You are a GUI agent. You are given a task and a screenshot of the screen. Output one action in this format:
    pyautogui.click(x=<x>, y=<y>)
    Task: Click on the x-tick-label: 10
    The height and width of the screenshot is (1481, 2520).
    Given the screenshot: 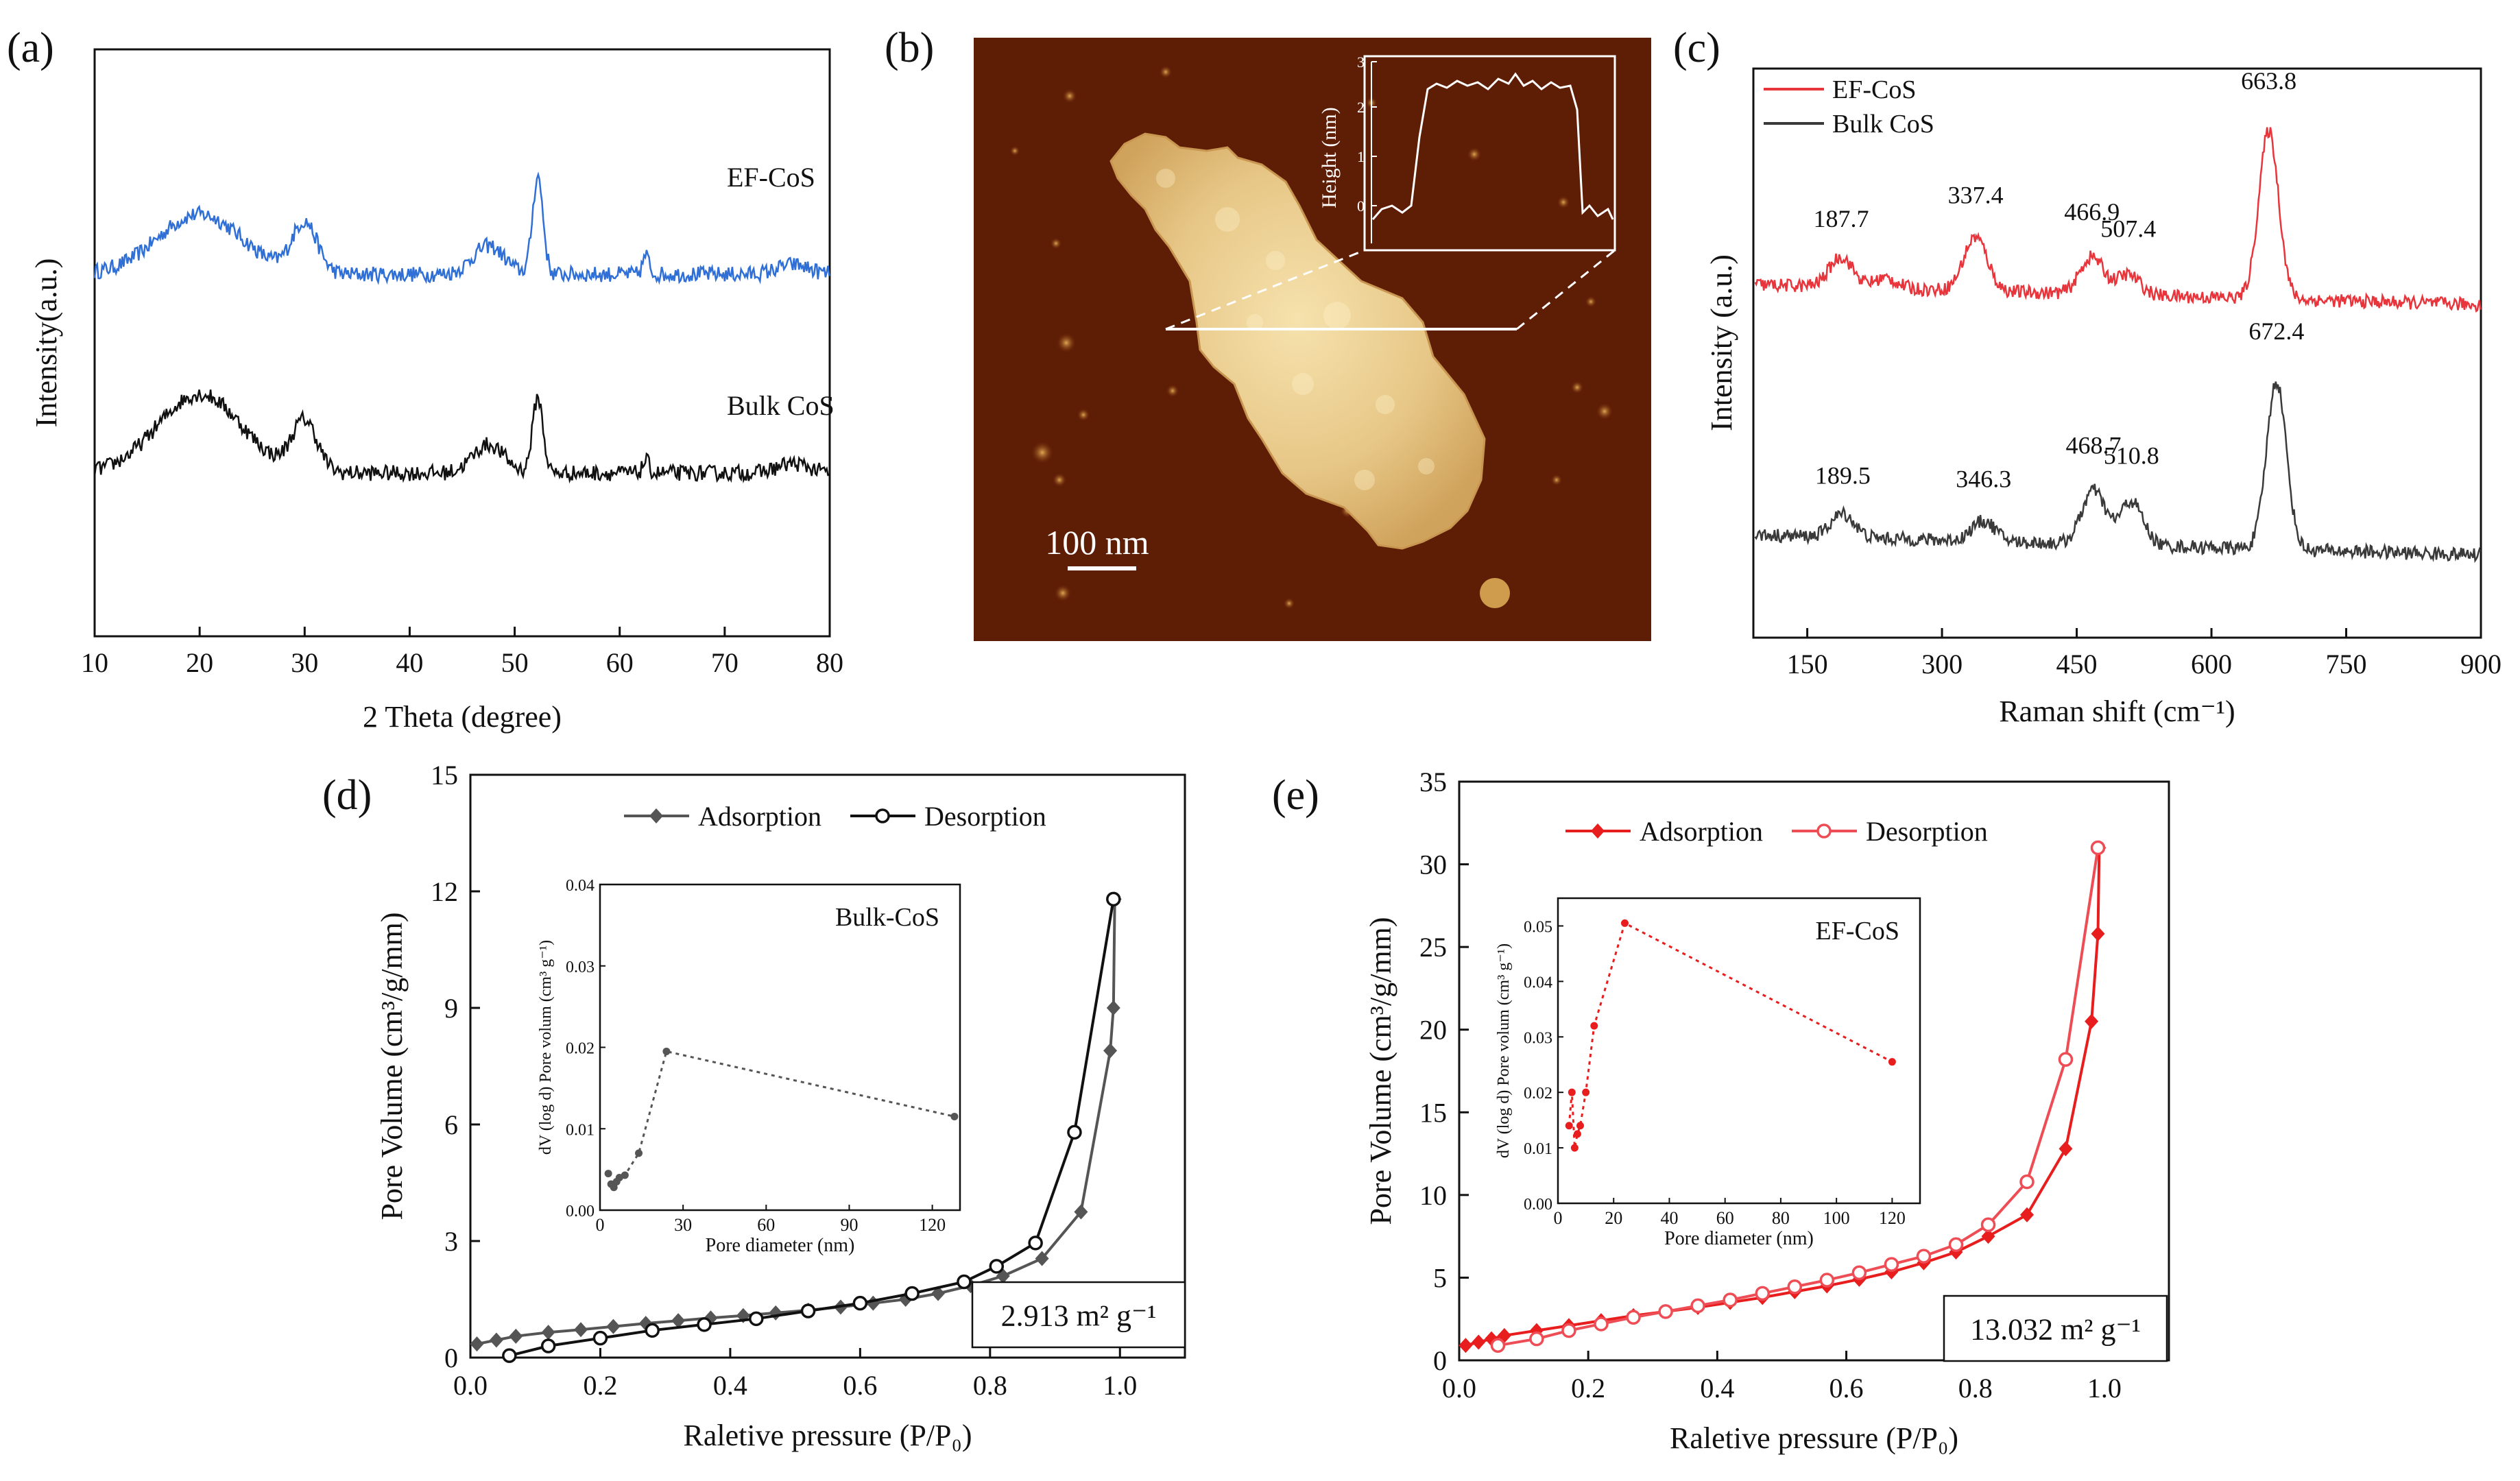 What is the action you would take?
    pyautogui.click(x=94, y=662)
    